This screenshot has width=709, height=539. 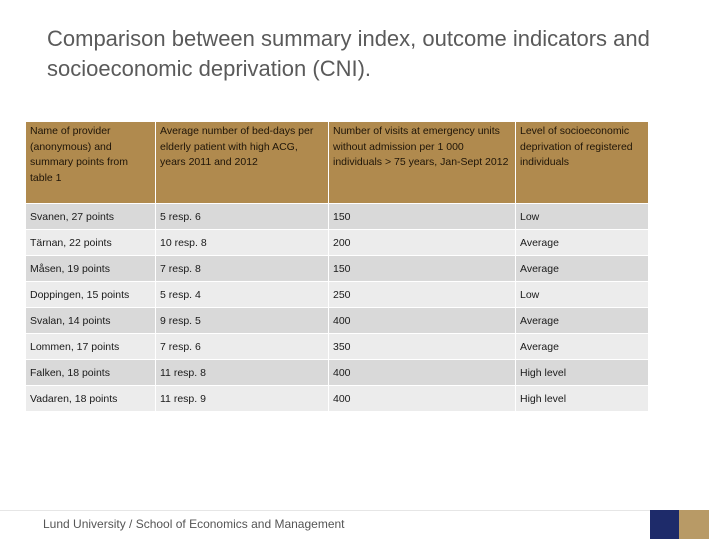 I want to click on cell-provider: Tärnan, 22 points, so click(x=91, y=243).